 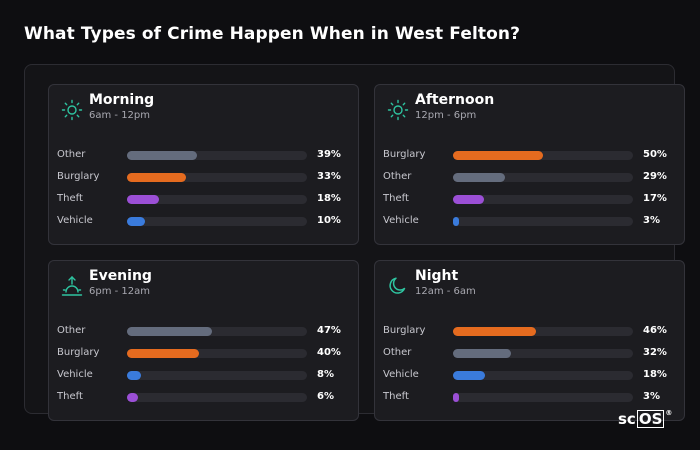 What do you see at coordinates (120, 291) in the screenshot?
I see `card-time-range: 6pm - 12am` at bounding box center [120, 291].